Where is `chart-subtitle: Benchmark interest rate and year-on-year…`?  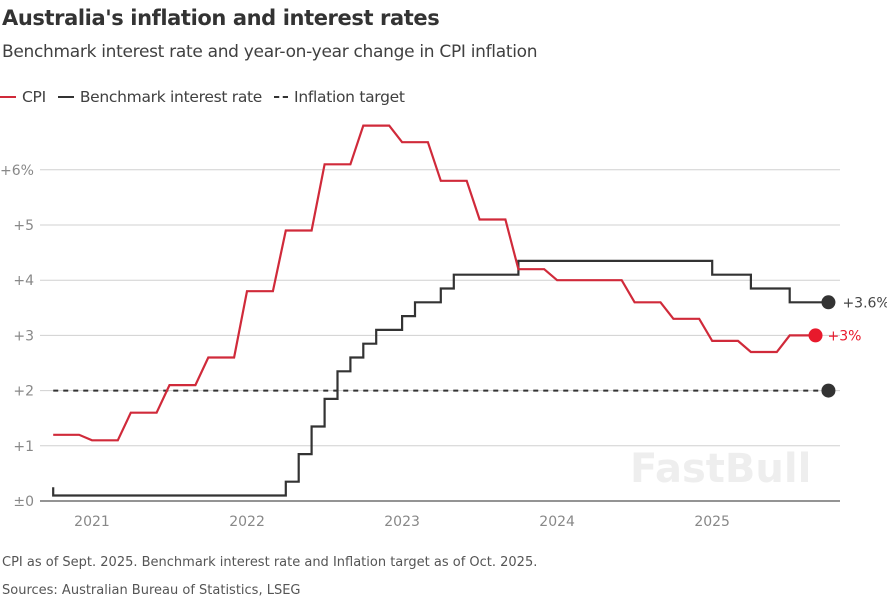
chart-subtitle: Benchmark interest rate and year-on-year… is located at coordinates (270, 52).